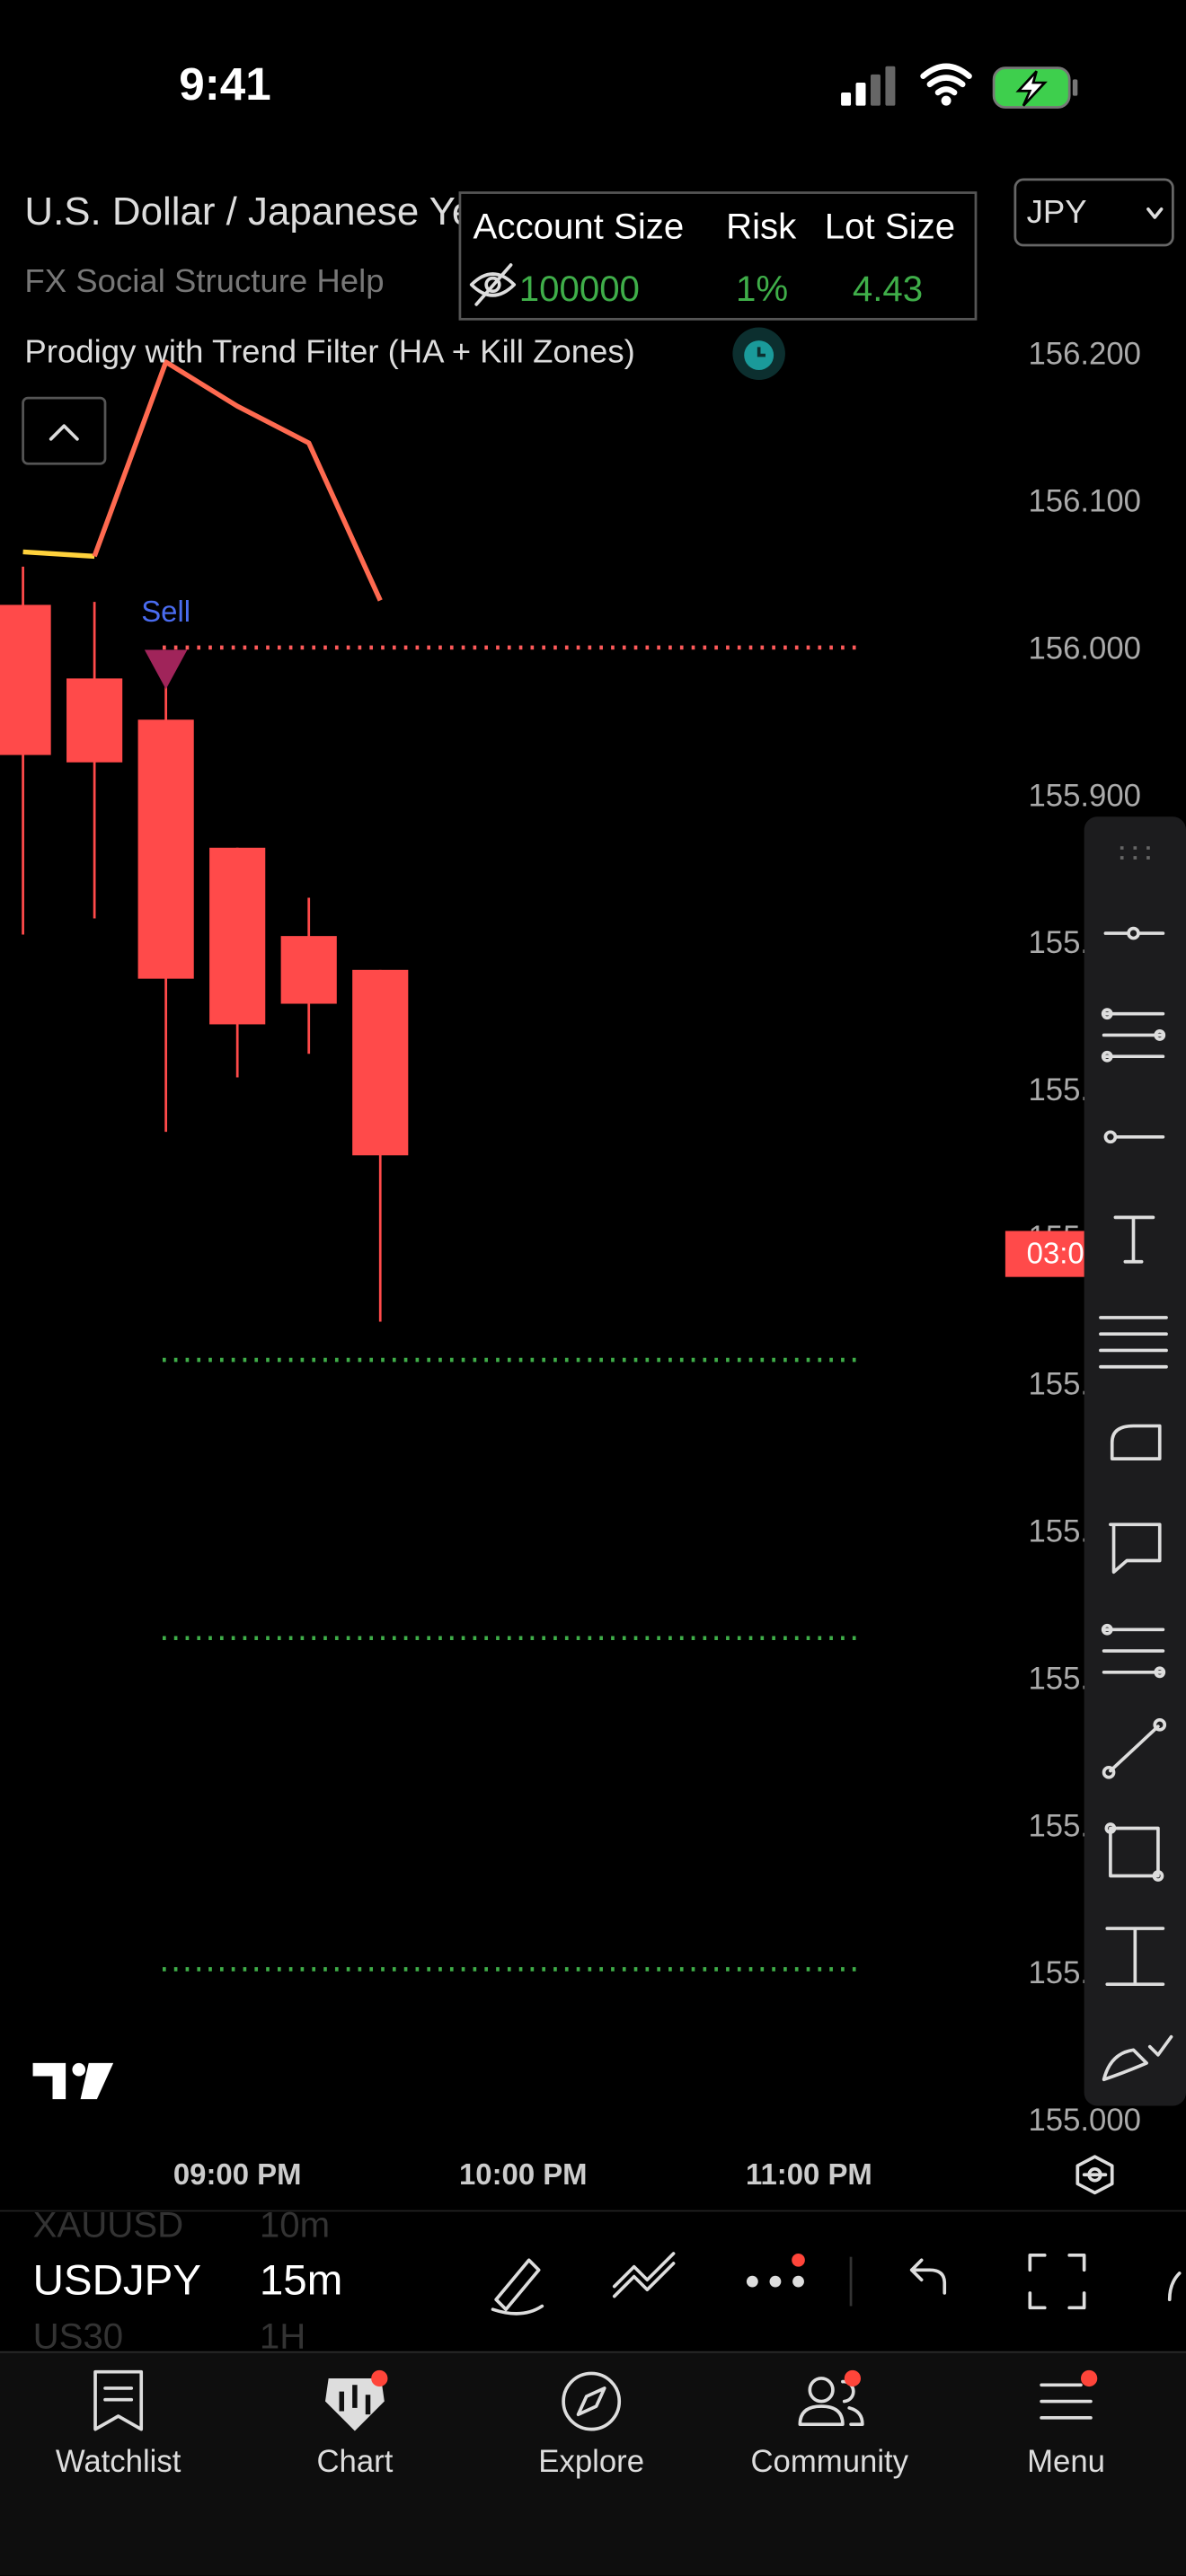 This screenshot has width=1186, height=2576. Describe the element at coordinates (890, 226) in the screenshot. I see `table-header: Lot Size` at that location.